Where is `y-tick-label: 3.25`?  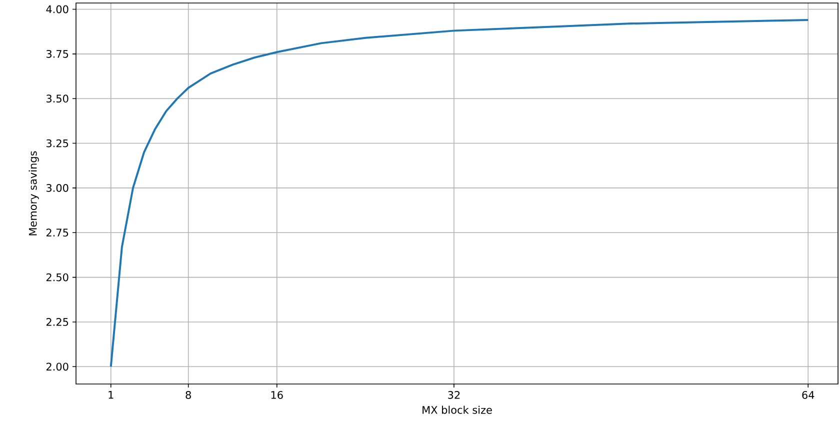 y-tick-label: 3.25 is located at coordinates (57, 143).